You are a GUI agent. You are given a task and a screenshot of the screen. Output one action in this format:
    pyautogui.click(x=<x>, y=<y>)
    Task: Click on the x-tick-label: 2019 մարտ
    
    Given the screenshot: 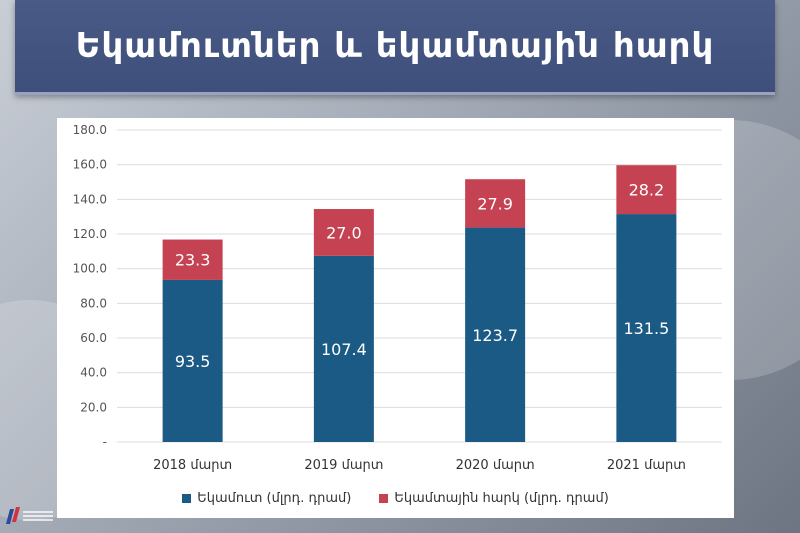 What is the action you would take?
    pyautogui.click(x=343, y=465)
    